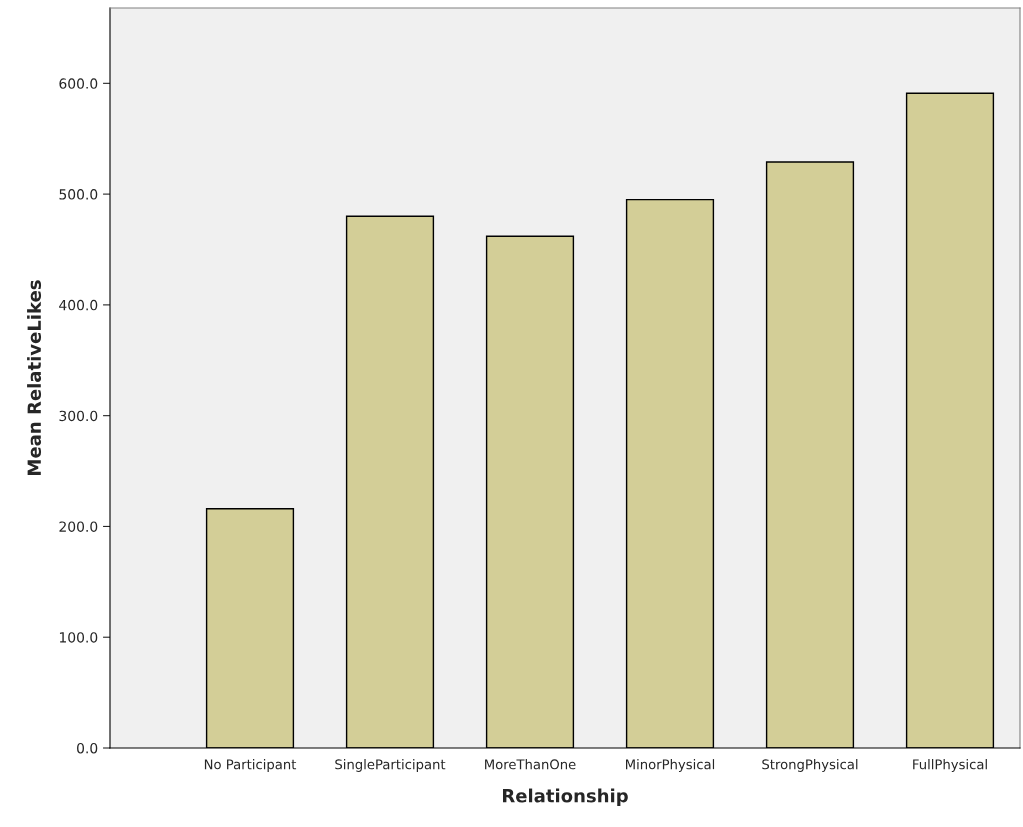 The height and width of the screenshot is (827, 1023). I want to click on x-tick-label: No Participant, so click(250, 765).